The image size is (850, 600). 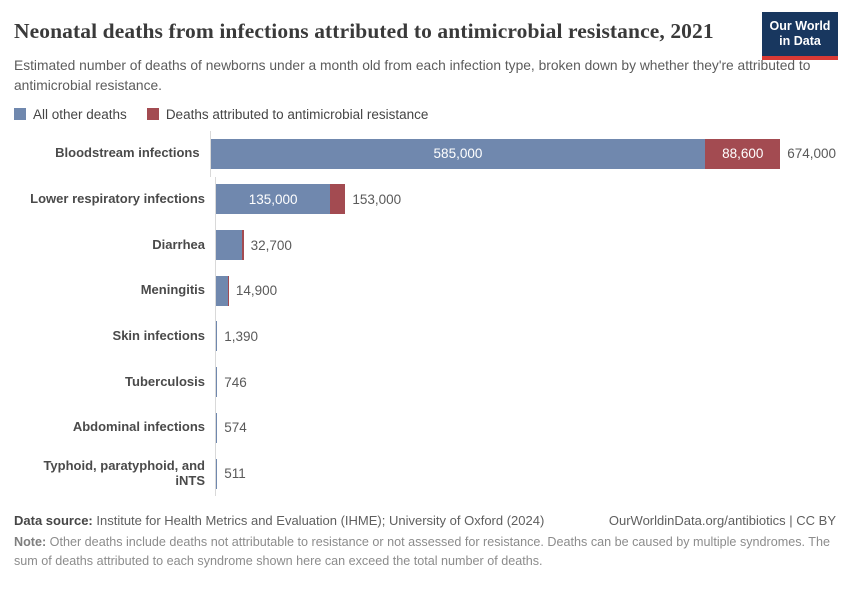 I want to click on category-label: Skin infections, so click(x=158, y=336).